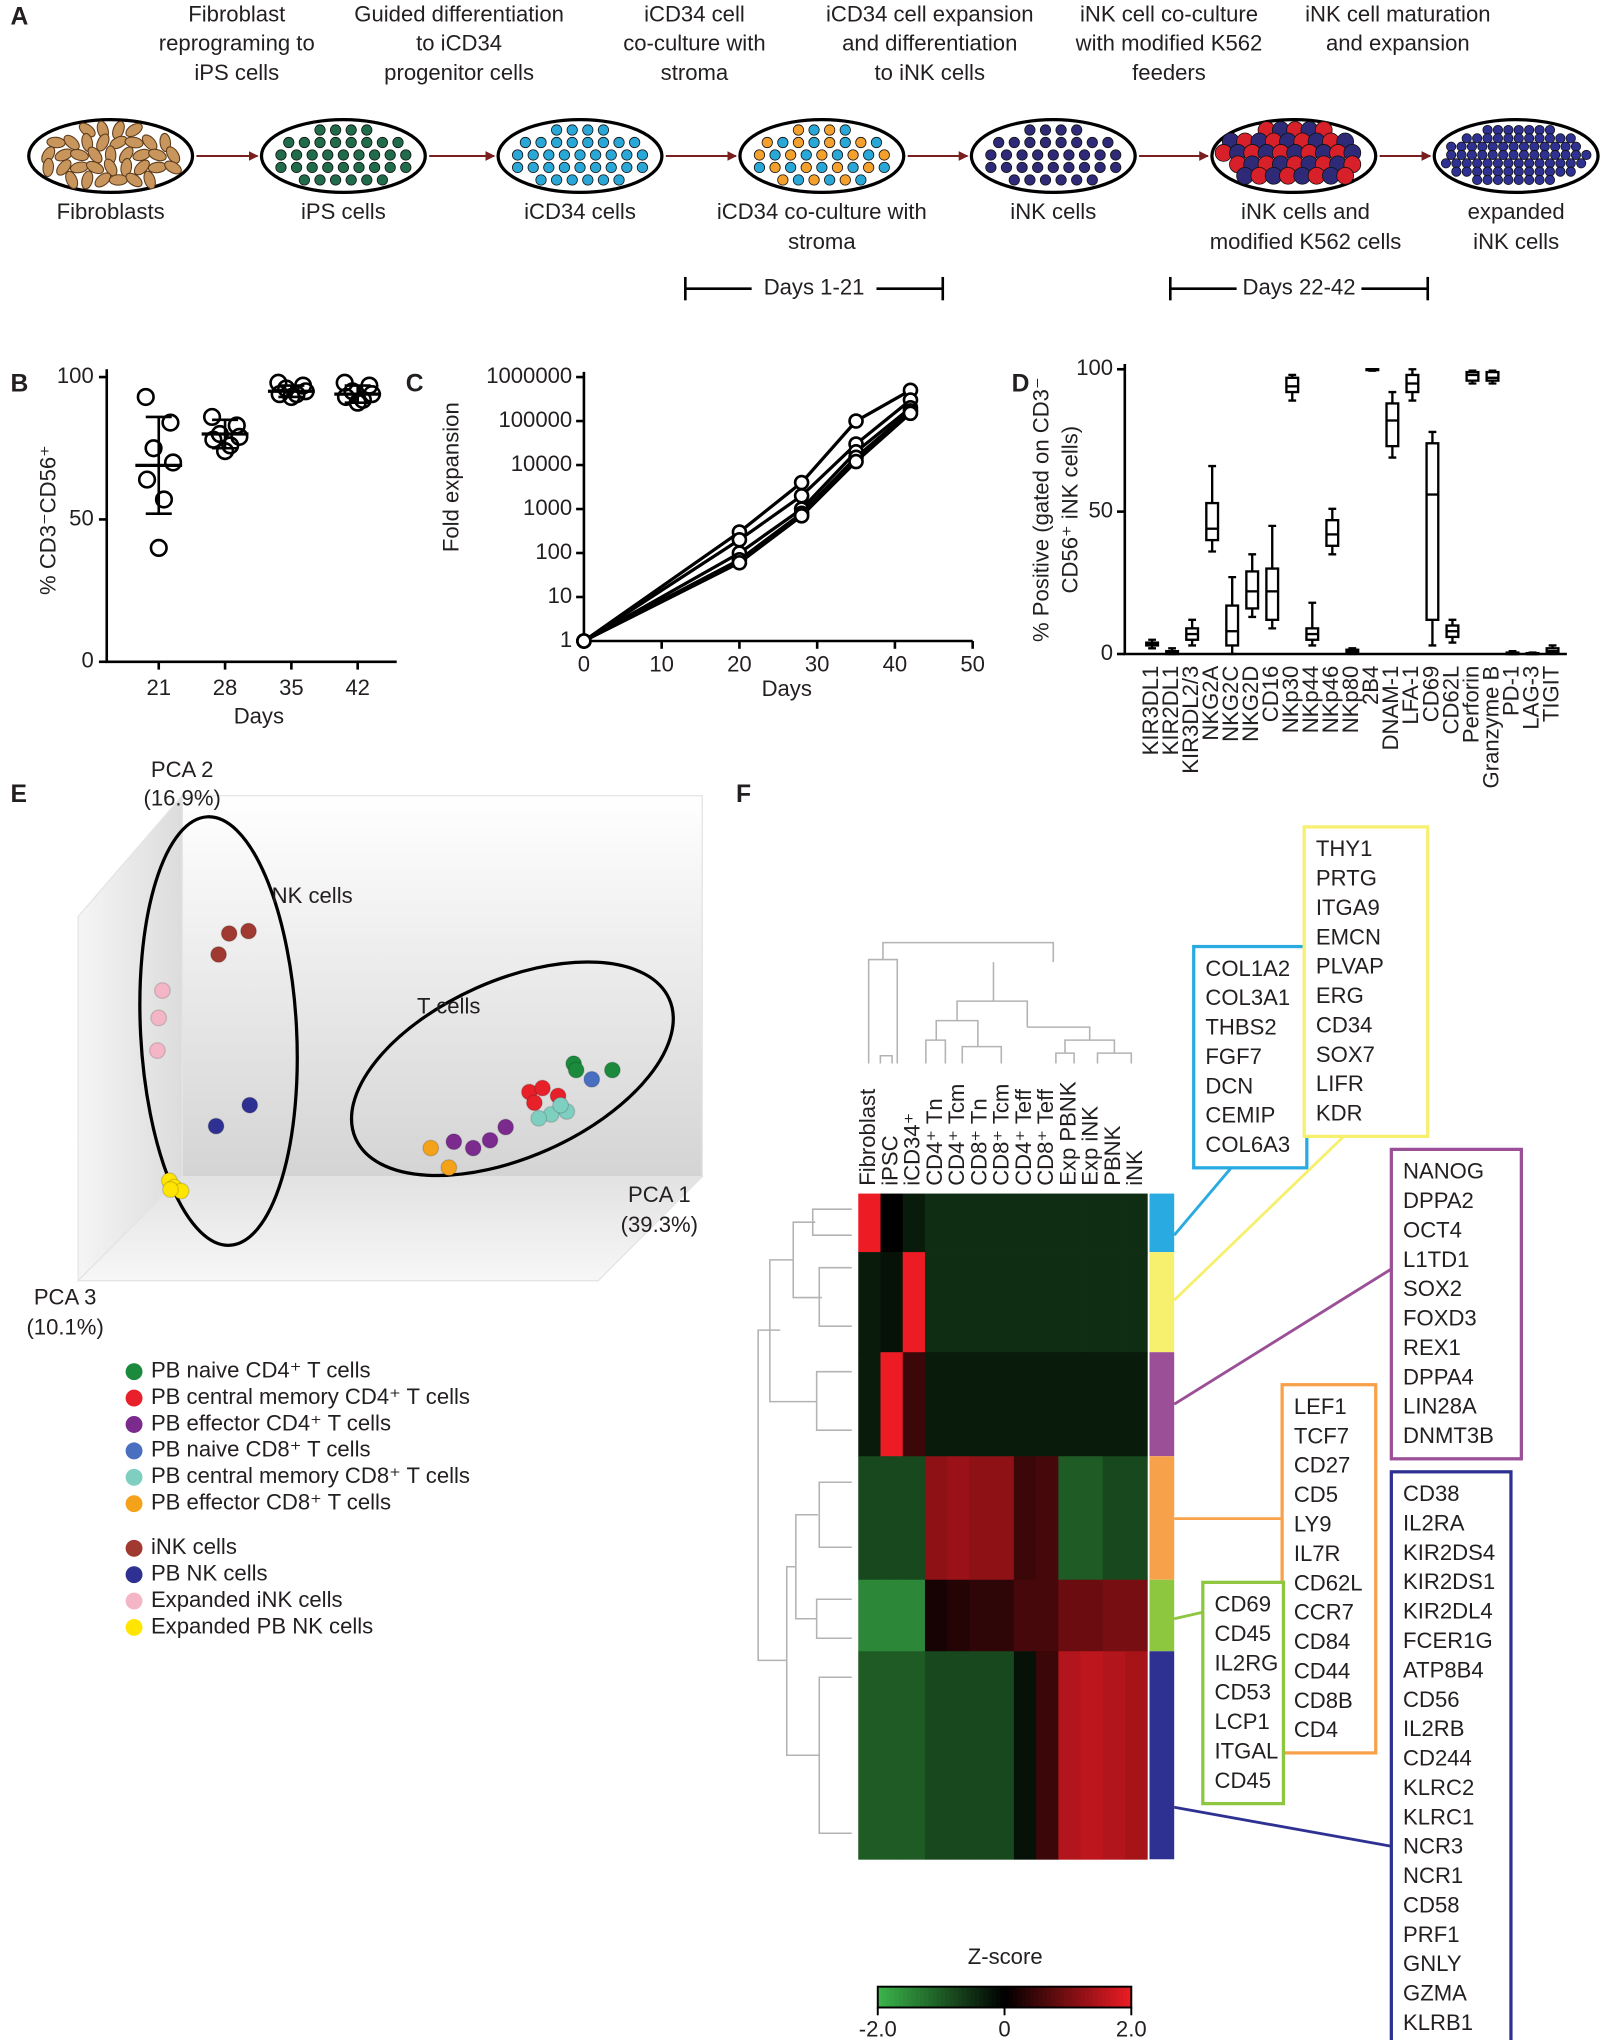 Image resolution: width=1619 pixels, height=2040 pixels. I want to click on column-label: CD4⁺ Tn, so click(934, 1141).